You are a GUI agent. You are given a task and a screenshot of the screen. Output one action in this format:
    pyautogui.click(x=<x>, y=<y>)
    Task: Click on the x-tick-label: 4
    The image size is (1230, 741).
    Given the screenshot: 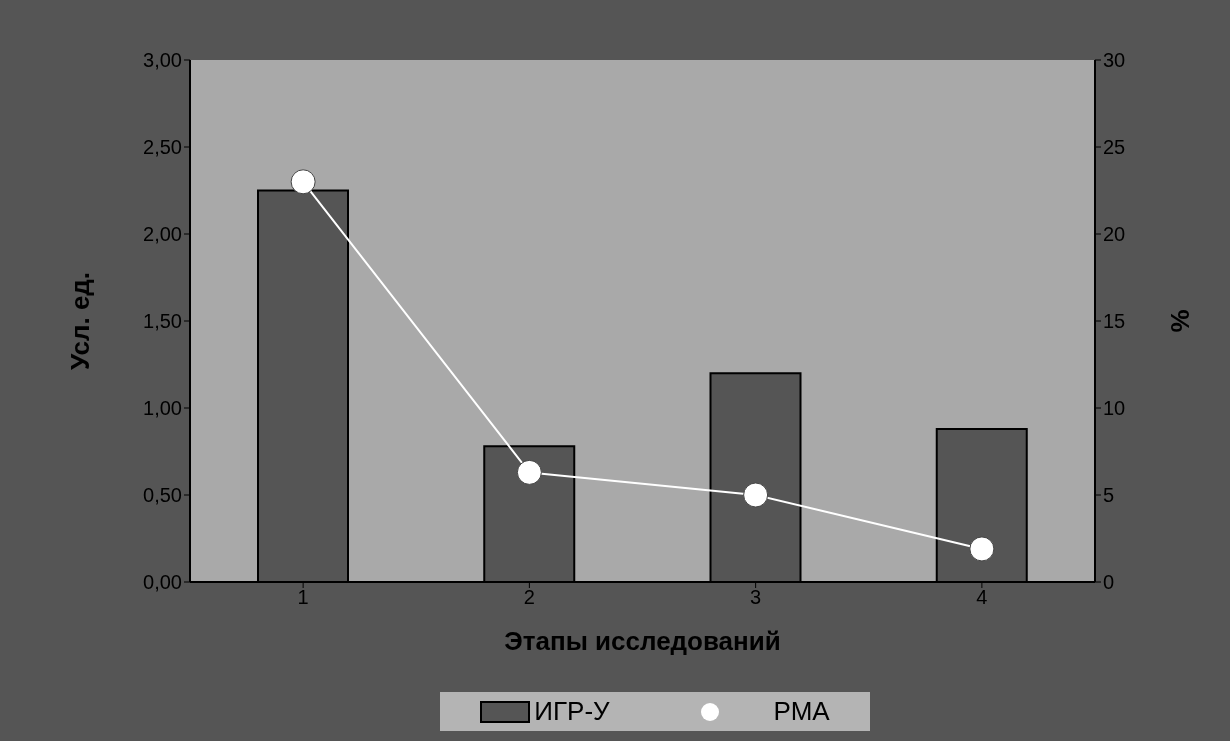 What is the action you would take?
    pyautogui.click(x=982, y=597)
    